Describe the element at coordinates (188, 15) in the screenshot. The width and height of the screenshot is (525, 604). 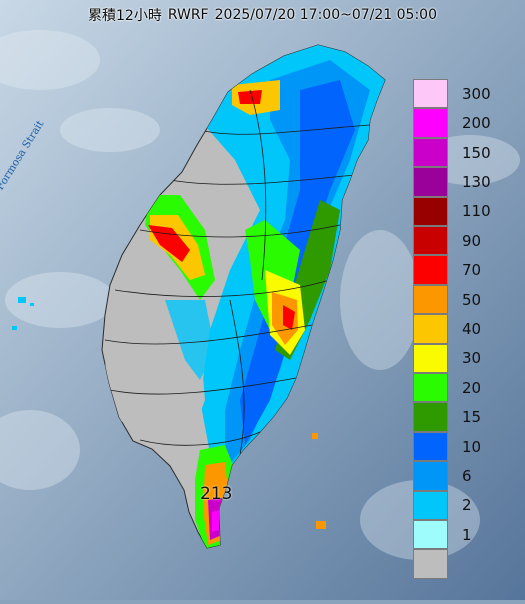
I see `title-model: RWRF` at that location.